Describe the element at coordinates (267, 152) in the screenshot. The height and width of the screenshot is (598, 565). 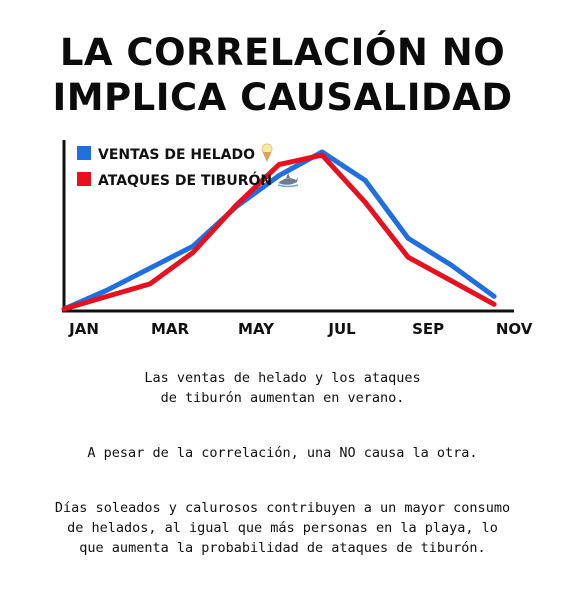
I see `ice-cream-icon` at that location.